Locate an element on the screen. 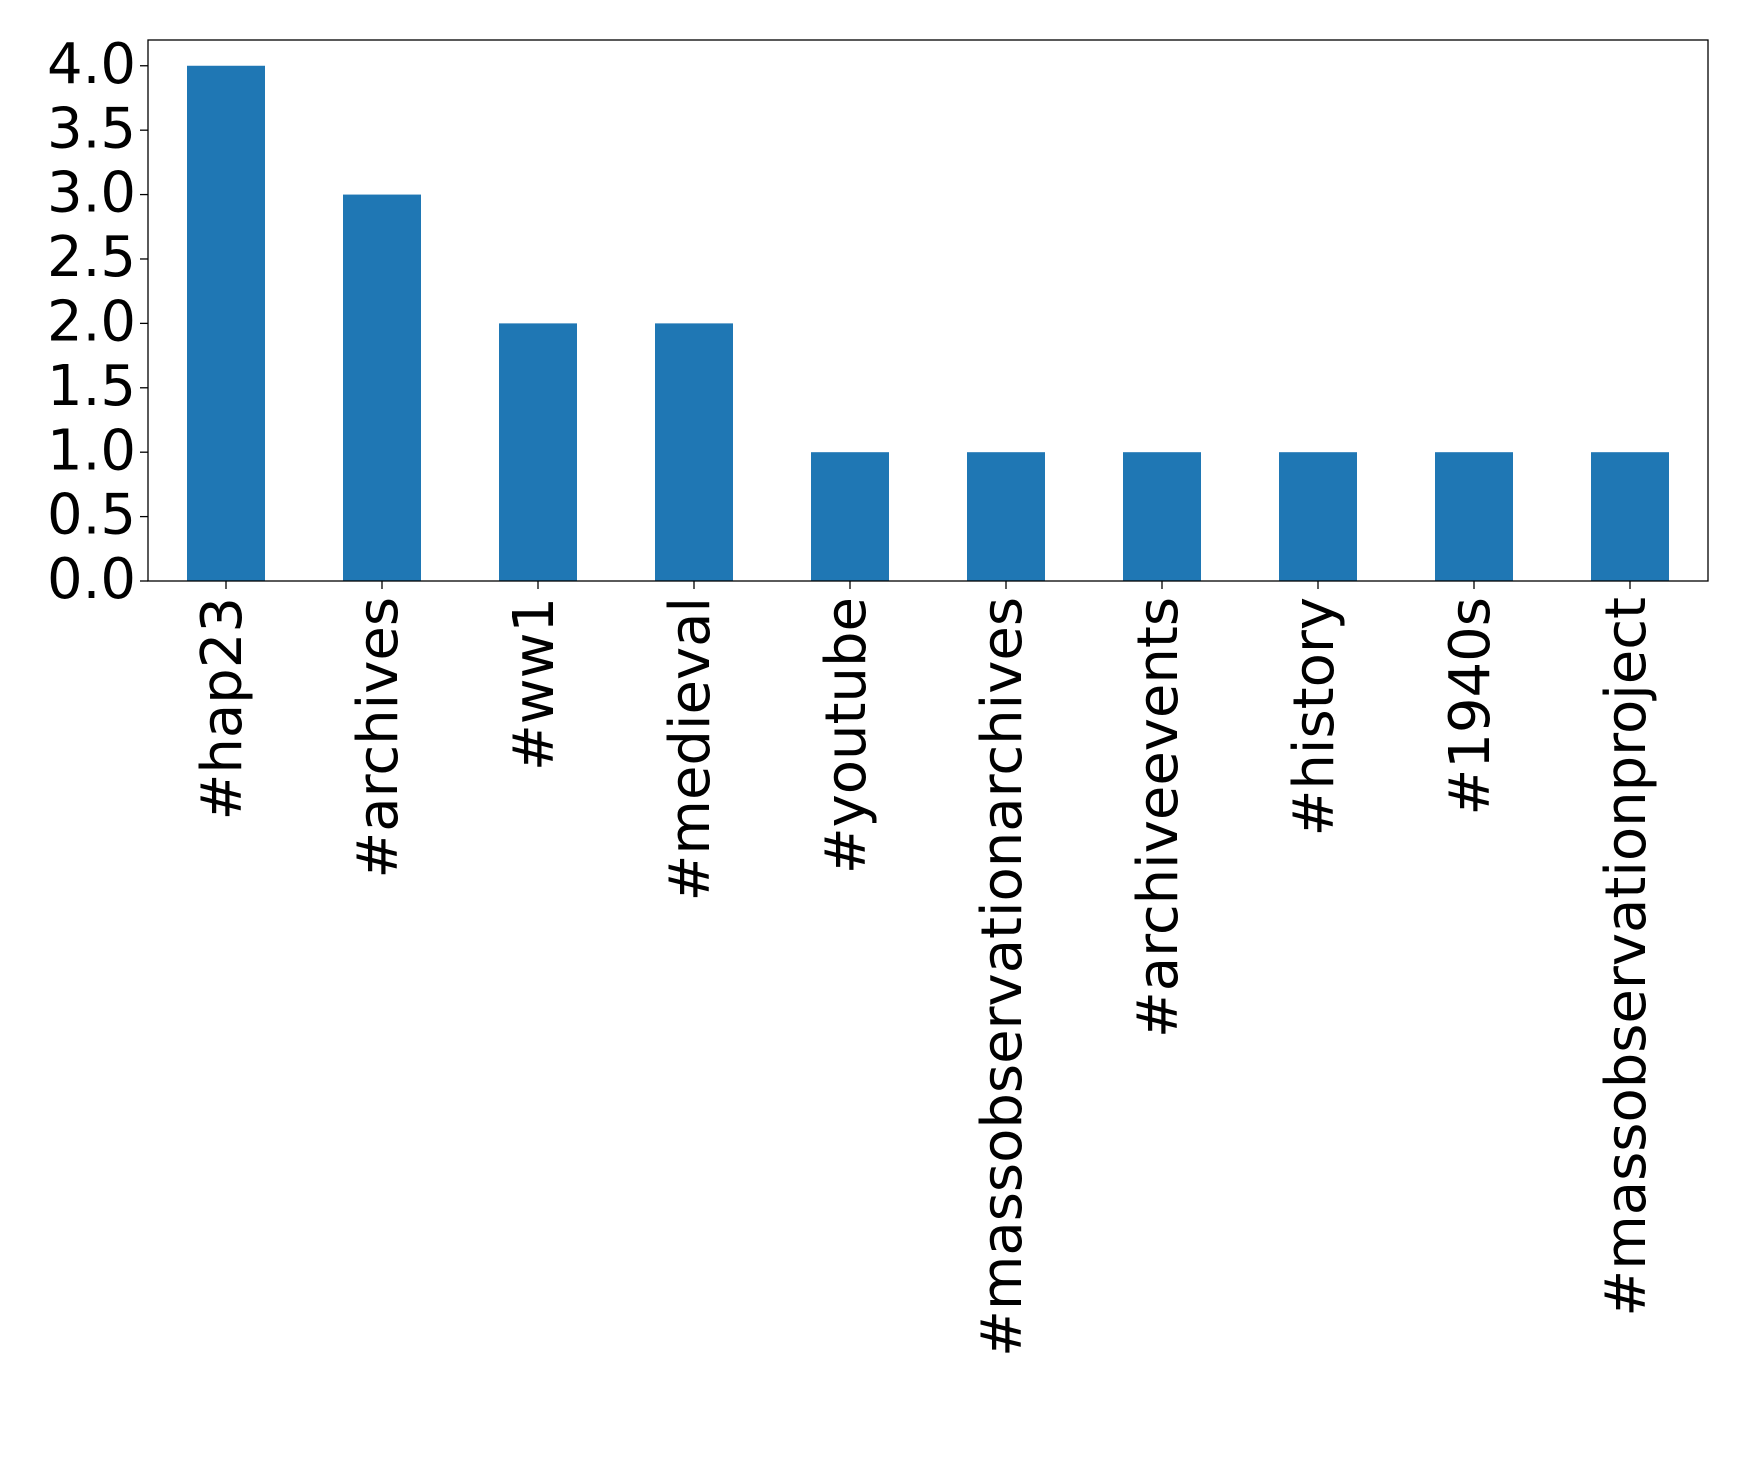  y-tick-label: 1.0 is located at coordinates (91, 450).